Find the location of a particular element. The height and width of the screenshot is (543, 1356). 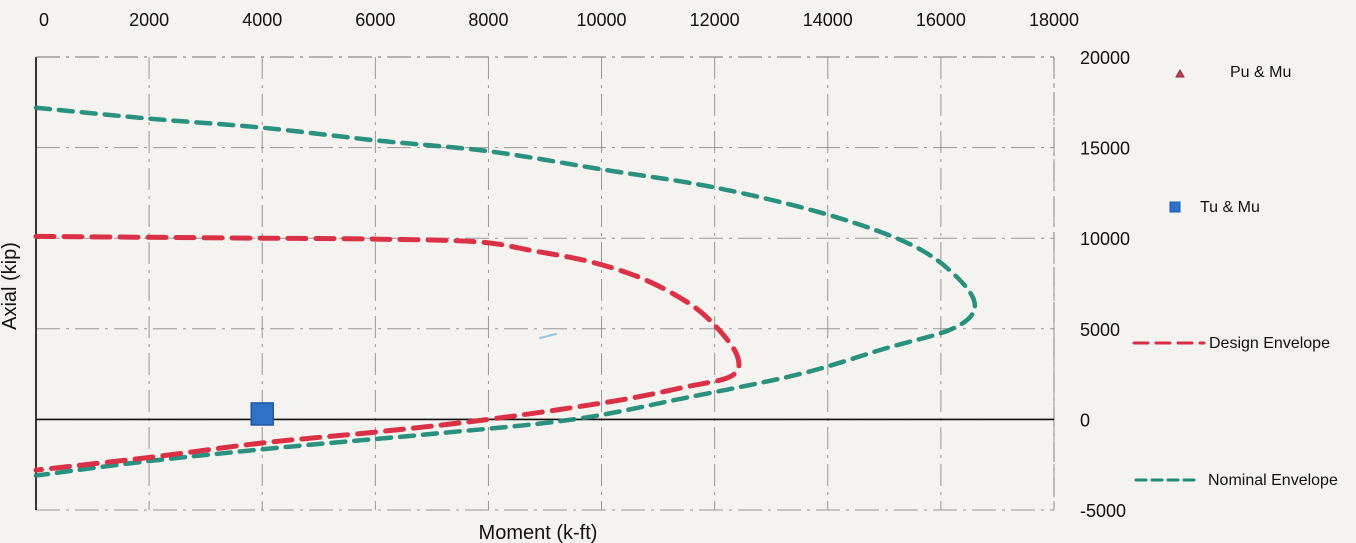

x-tick-label-0: 0 is located at coordinates (44, 20).